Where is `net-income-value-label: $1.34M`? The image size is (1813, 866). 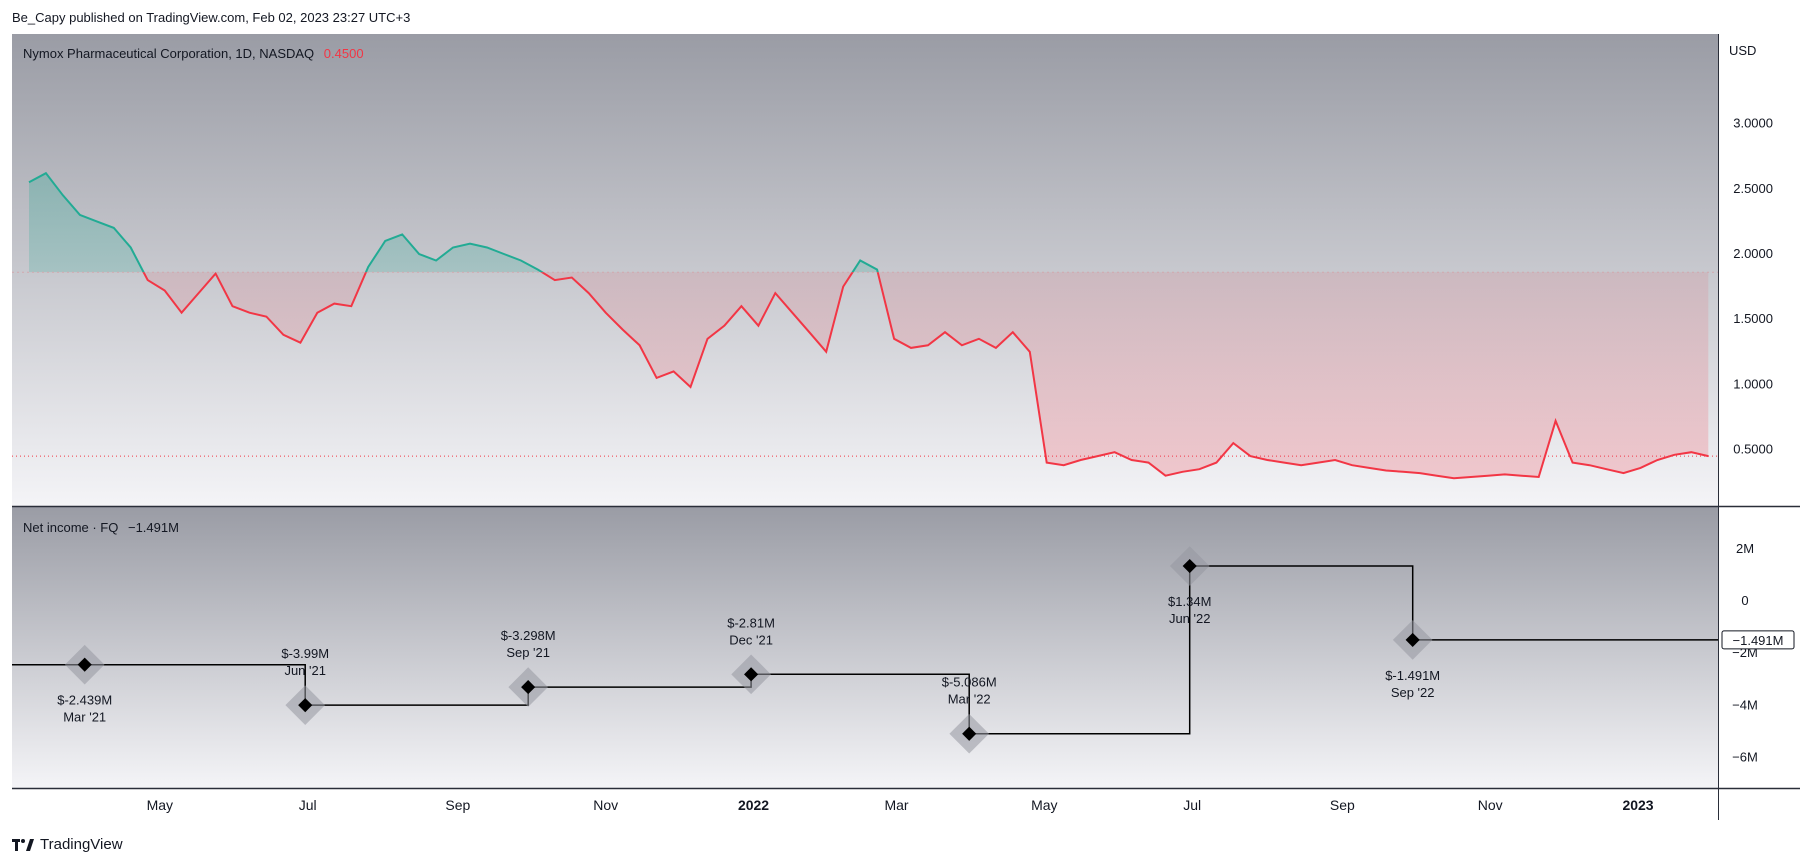 net-income-value-label: $1.34M is located at coordinates (1189, 601).